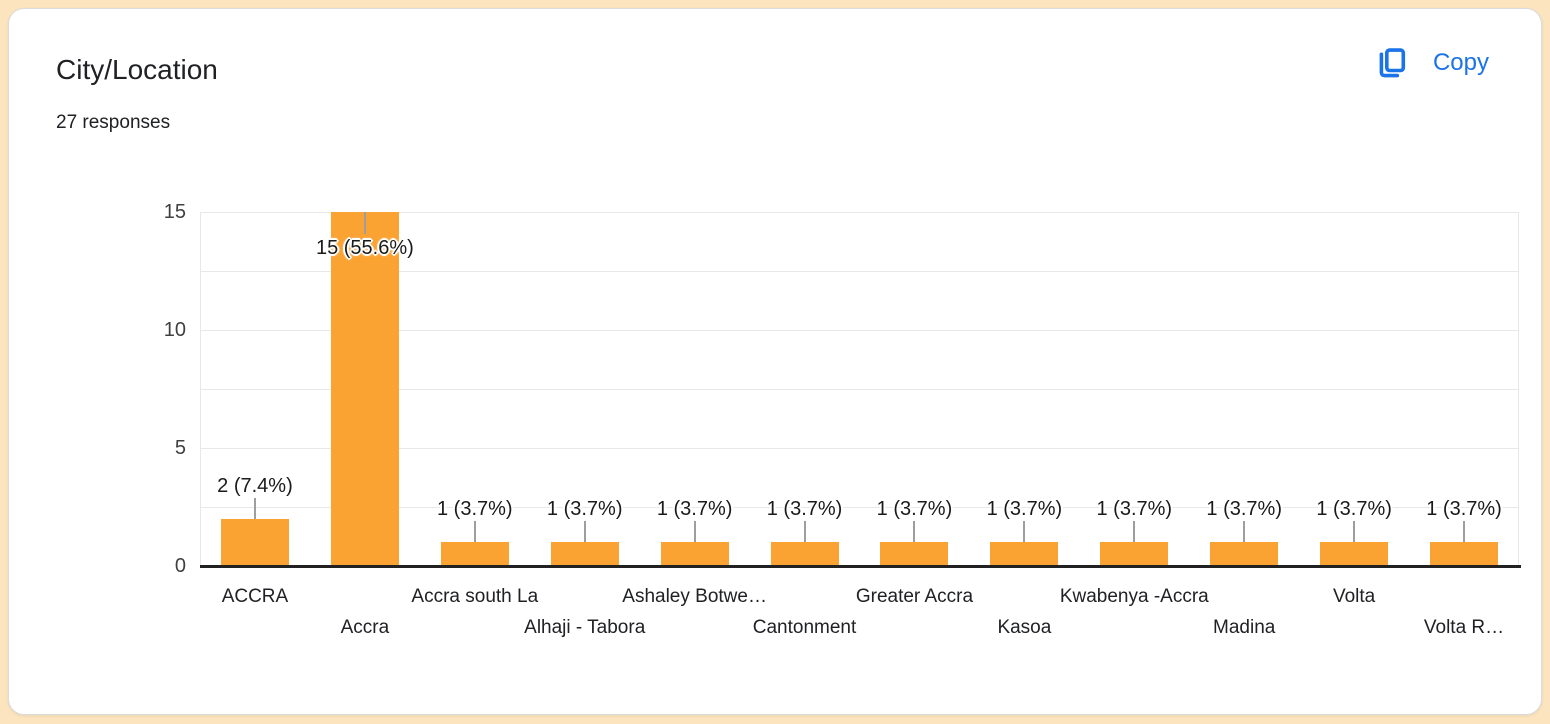 This screenshot has height=724, width=1550. Describe the element at coordinates (1431, 63) in the screenshot. I see `copy-button: Copy` at that location.